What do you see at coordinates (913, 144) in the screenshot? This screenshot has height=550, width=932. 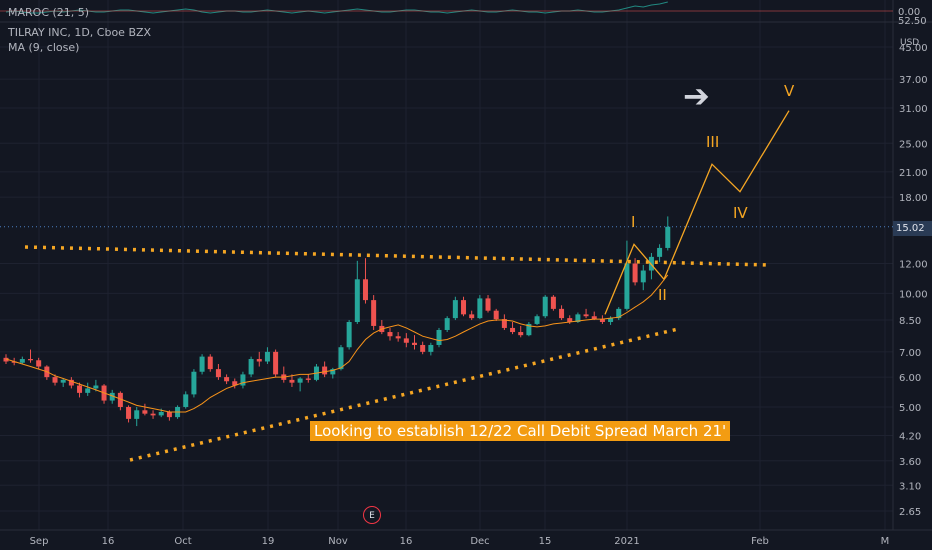 I see `price-tick-label: 25.00` at bounding box center [913, 144].